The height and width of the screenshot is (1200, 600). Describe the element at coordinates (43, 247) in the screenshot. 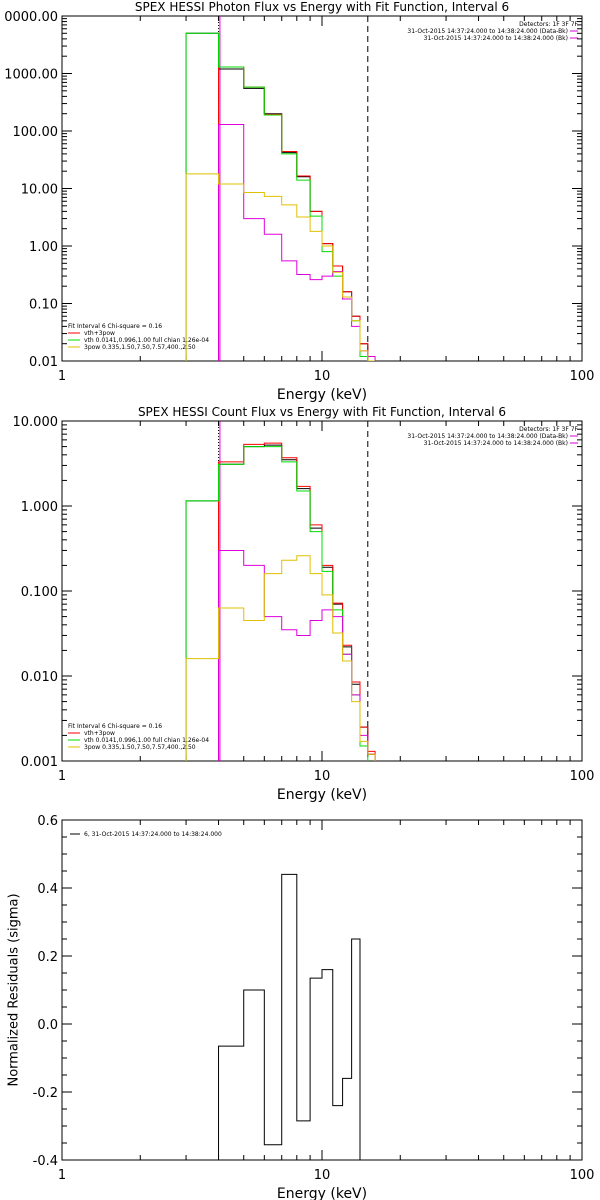

I see `y-tick-label: 1.00` at that location.